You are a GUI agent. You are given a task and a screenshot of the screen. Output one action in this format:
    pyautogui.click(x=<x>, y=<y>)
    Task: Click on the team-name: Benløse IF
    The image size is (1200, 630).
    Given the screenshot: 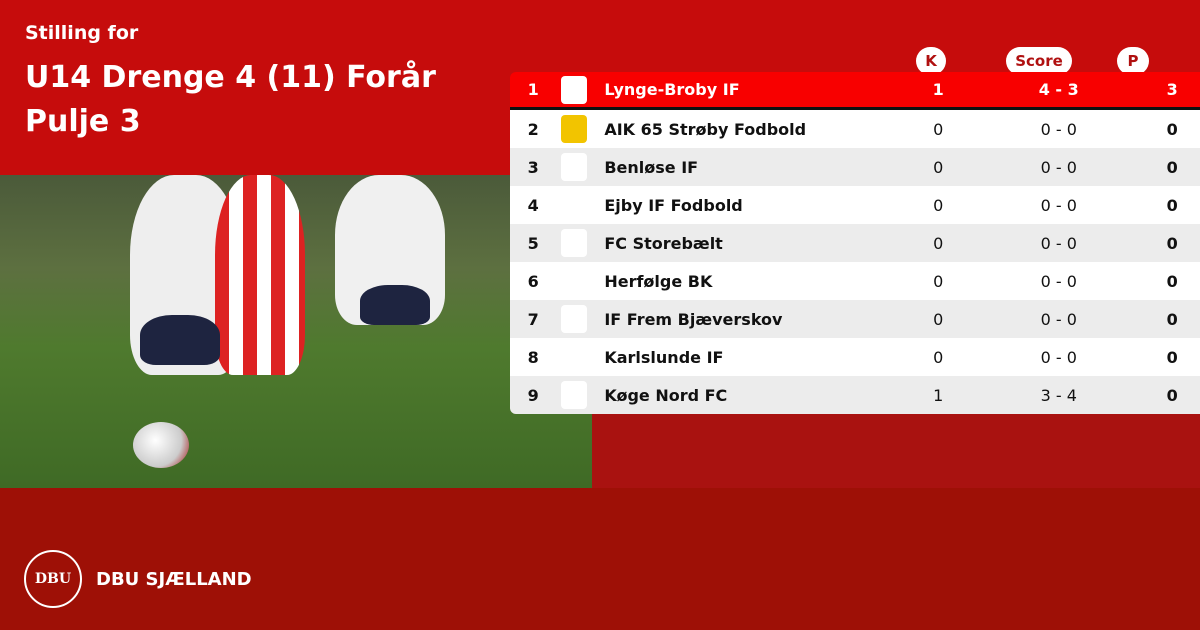 What is the action you would take?
    pyautogui.click(x=651, y=167)
    